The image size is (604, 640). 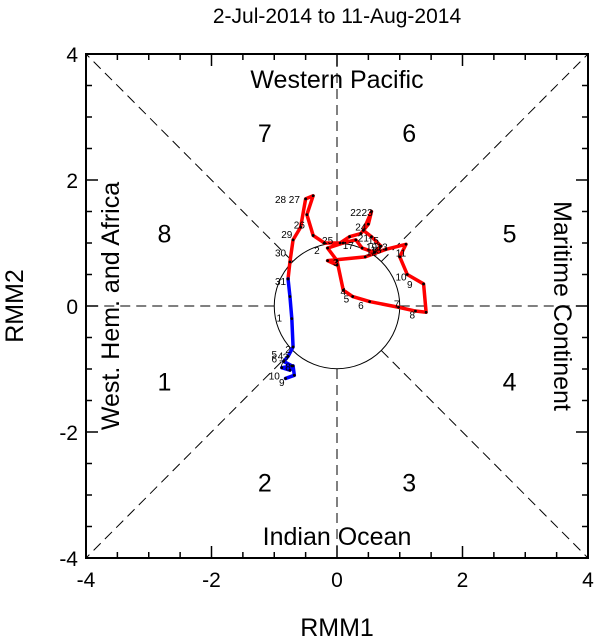 I want to click on day-label-16: 12, so click(x=372, y=252).